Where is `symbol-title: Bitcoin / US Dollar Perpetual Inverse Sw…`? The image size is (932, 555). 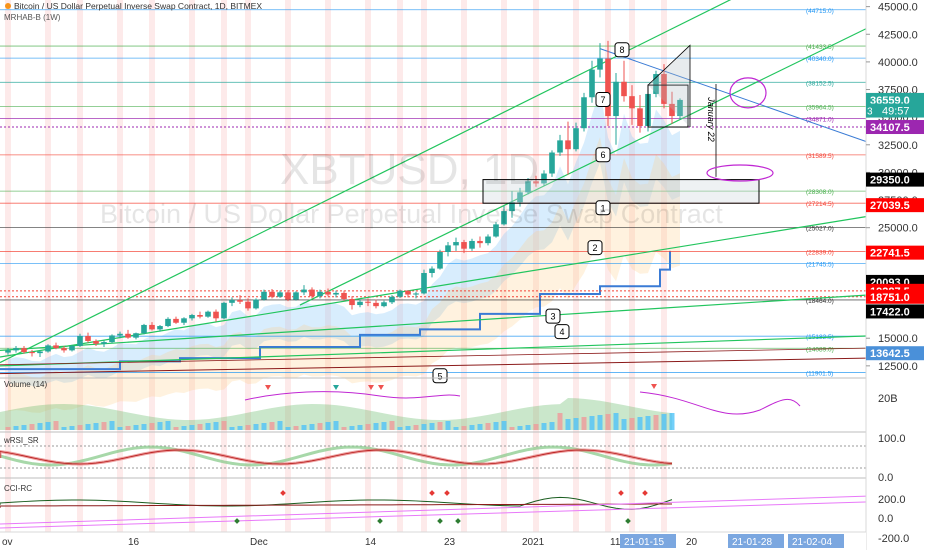
symbol-title: Bitcoin / US Dollar Perpetual Inverse Sw… is located at coordinates (138, 6).